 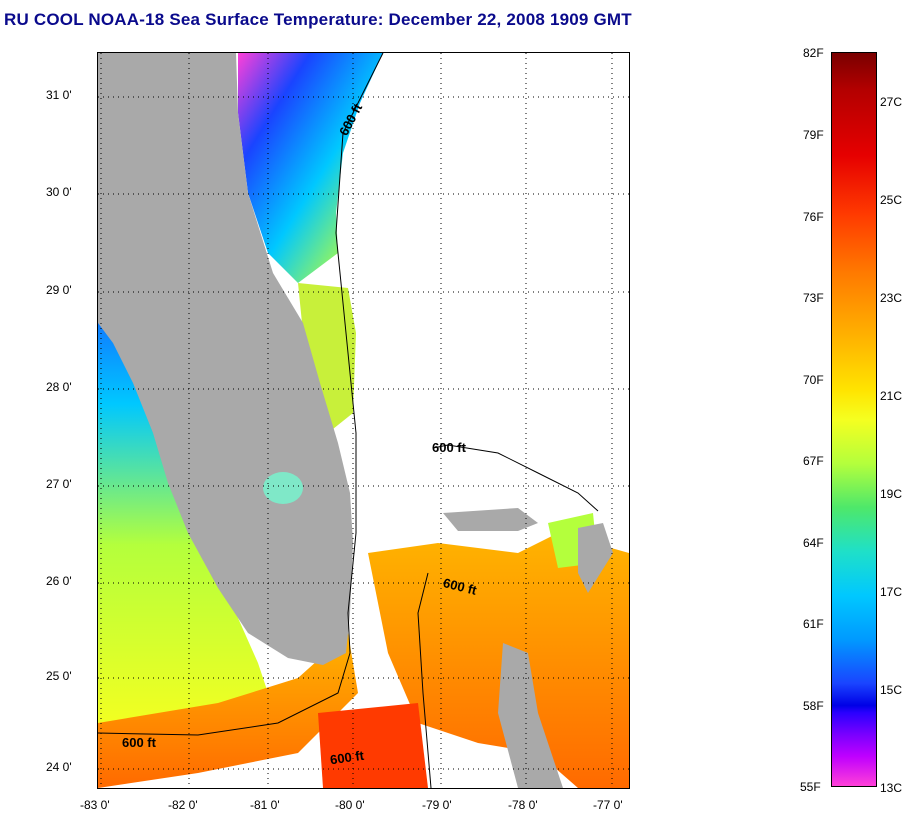 What do you see at coordinates (350, 805) in the screenshot?
I see `lon-label-80: -80 0'` at bounding box center [350, 805].